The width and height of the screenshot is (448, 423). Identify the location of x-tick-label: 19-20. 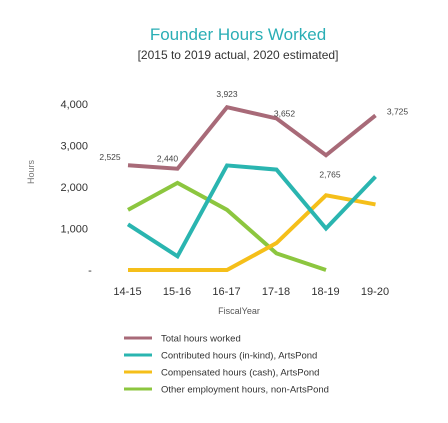
(375, 292).